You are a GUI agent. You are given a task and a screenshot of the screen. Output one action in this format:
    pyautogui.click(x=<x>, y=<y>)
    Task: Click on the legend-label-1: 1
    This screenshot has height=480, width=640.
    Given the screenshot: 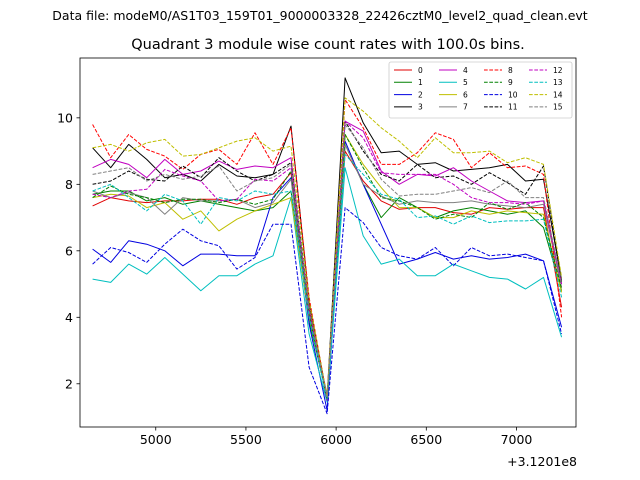 What is the action you would take?
    pyautogui.click(x=420, y=82)
    